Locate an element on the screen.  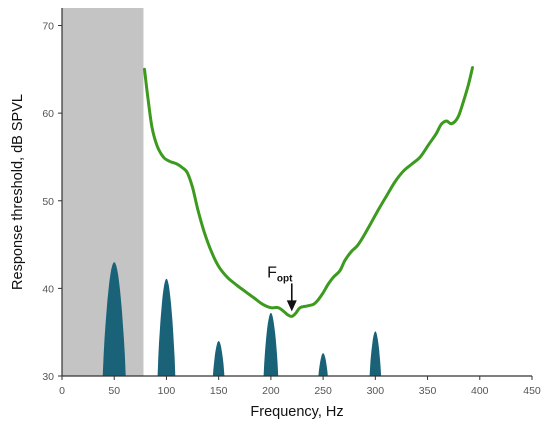
fopt-arrow-head is located at coordinates (291, 306).